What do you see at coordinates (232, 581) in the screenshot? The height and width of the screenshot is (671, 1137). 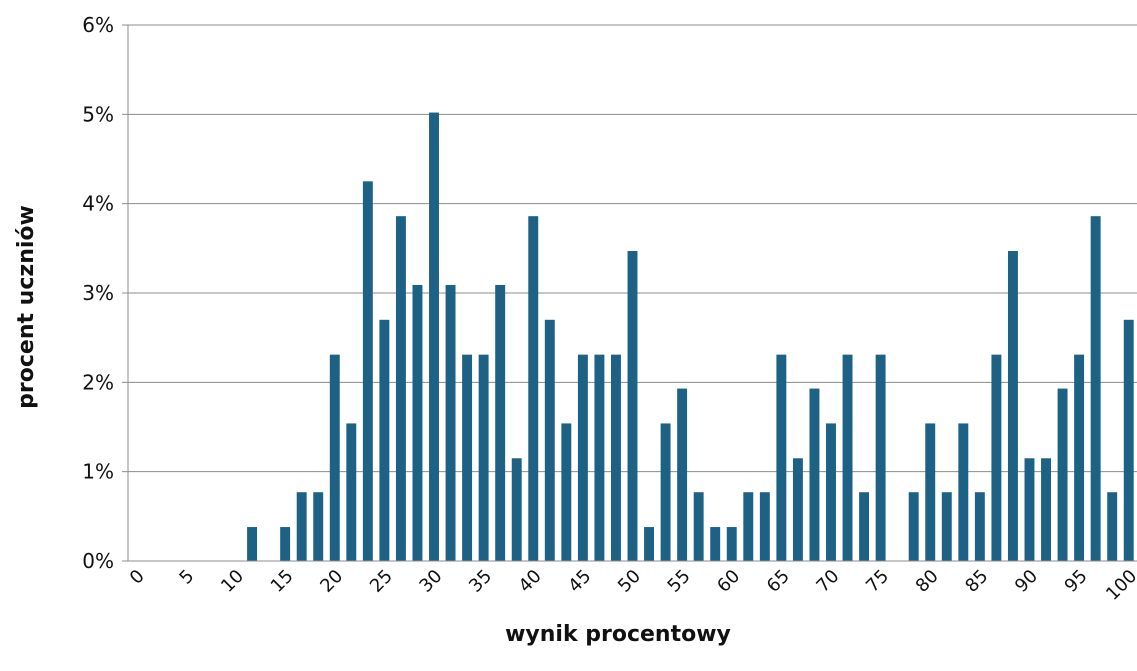 I see `x-tick-label: 10` at bounding box center [232, 581].